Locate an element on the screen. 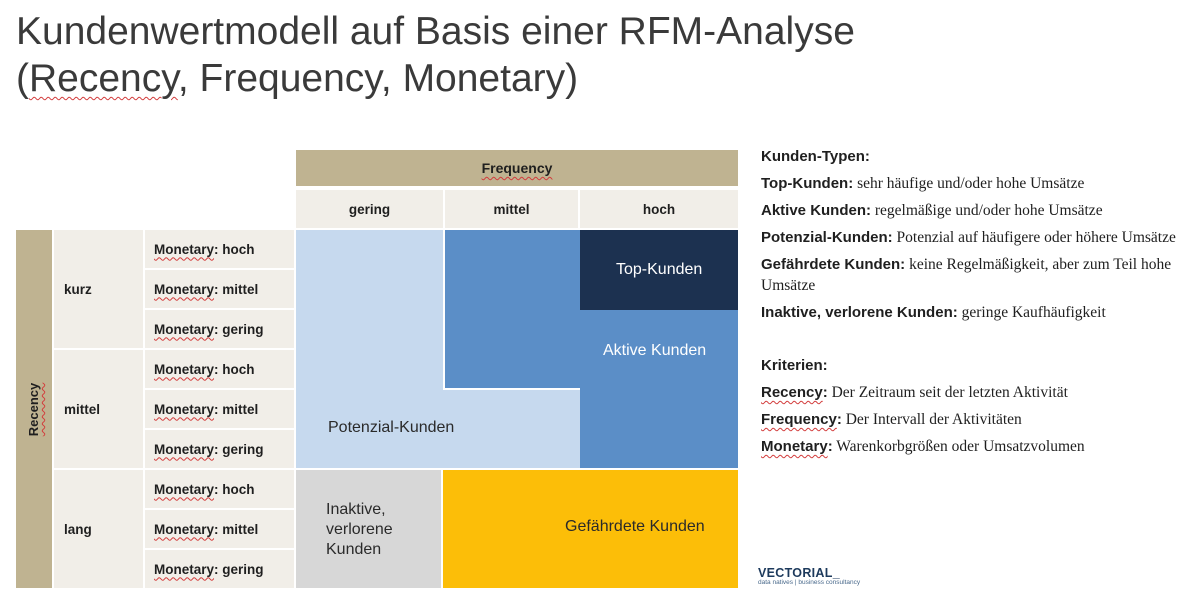  frequency-col-mittel: mittel is located at coordinates (511, 209).